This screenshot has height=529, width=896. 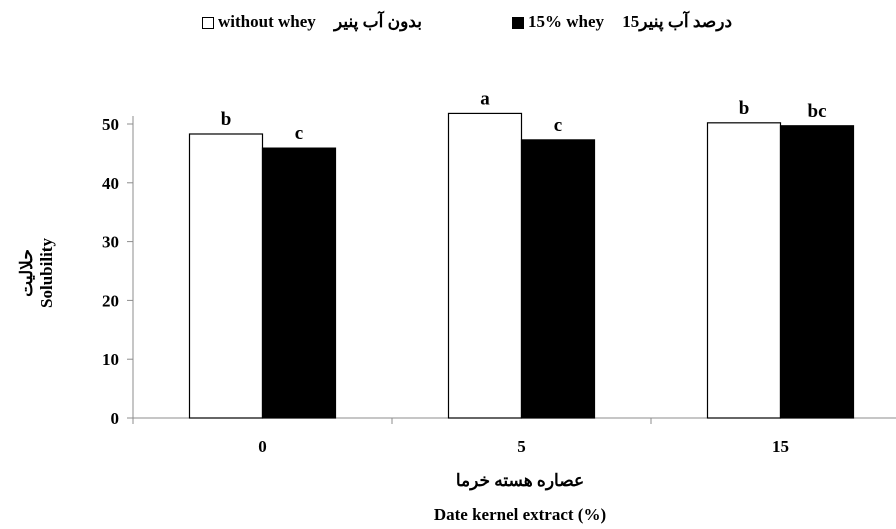 What do you see at coordinates (110, 124) in the screenshot?
I see `y-tick-label: 50` at bounding box center [110, 124].